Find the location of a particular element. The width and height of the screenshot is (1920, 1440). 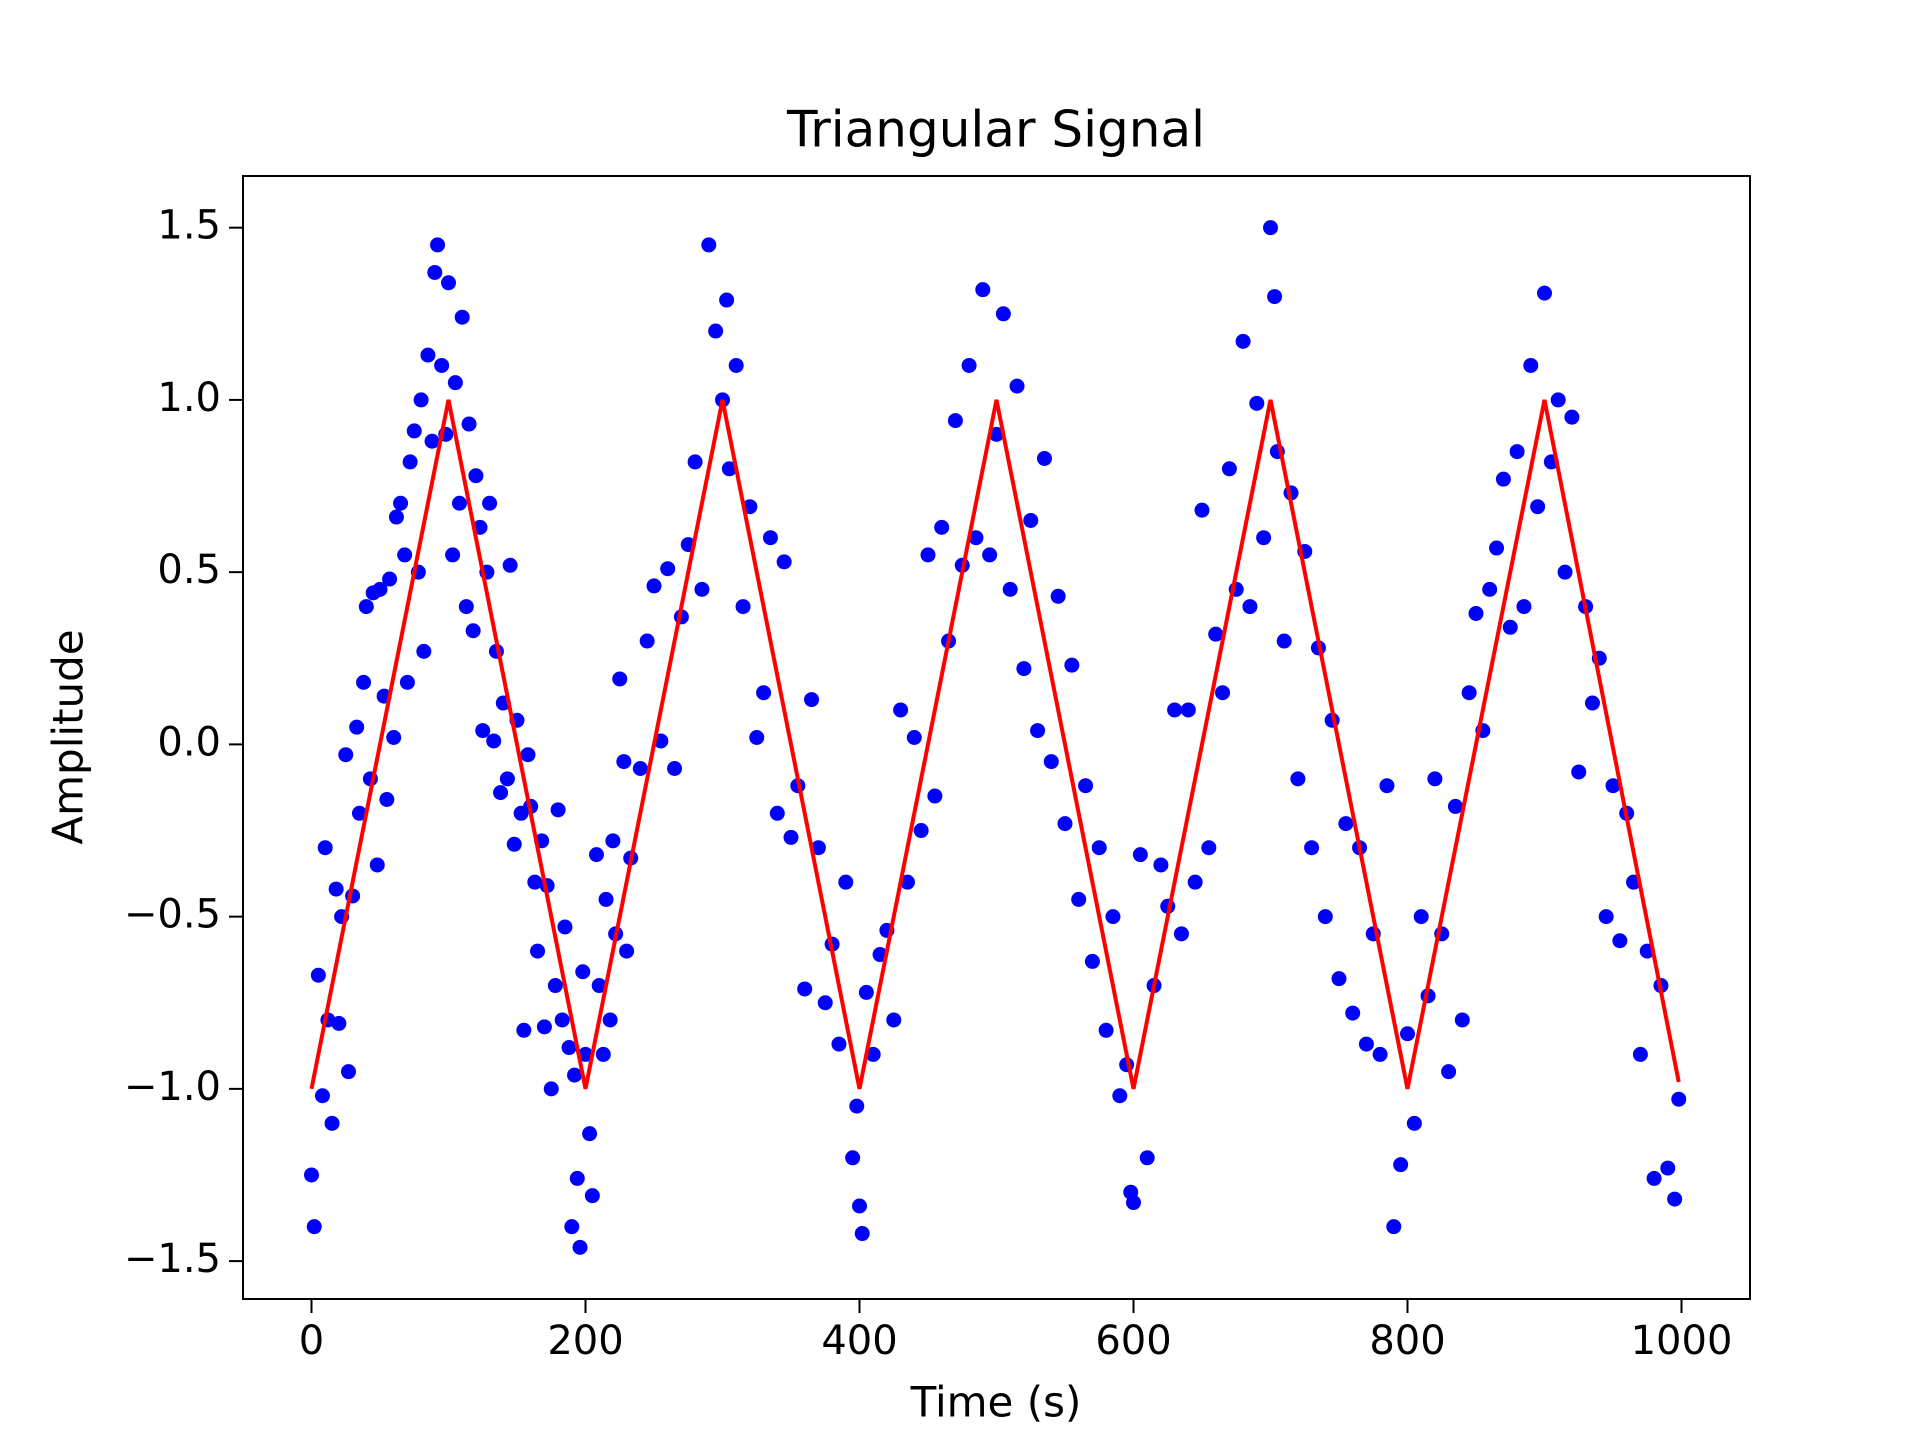

y-tick-label: −0.5 is located at coordinates (172, 915).